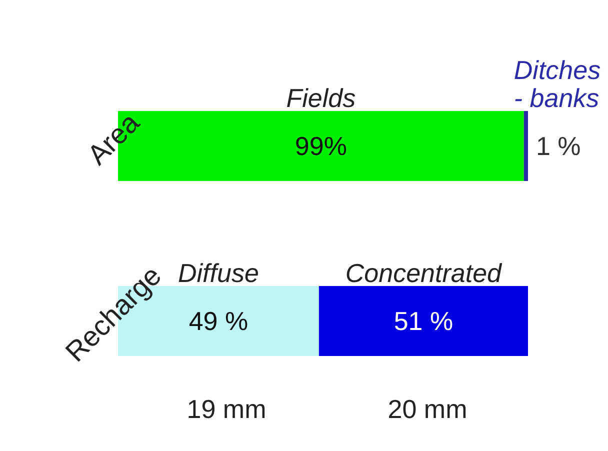 The height and width of the screenshot is (451, 608). I want to click on series-label: Concentrated, so click(424, 273).